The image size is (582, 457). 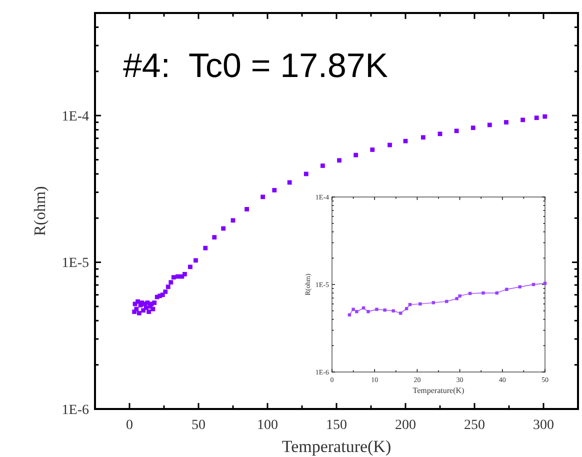 I want to click on x-tick-label: 50, so click(x=199, y=425).